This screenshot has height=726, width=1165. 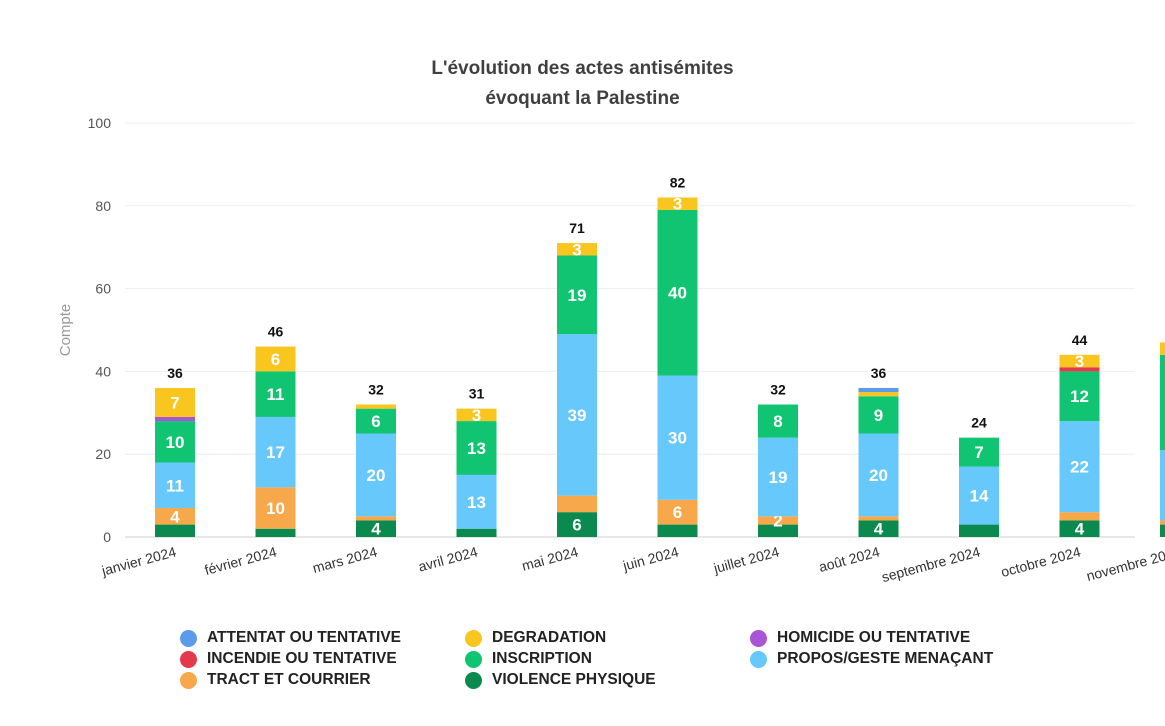 What do you see at coordinates (885, 658) in the screenshot?
I see `legend-label: PROPOS/GESTE MENAÇANT` at bounding box center [885, 658].